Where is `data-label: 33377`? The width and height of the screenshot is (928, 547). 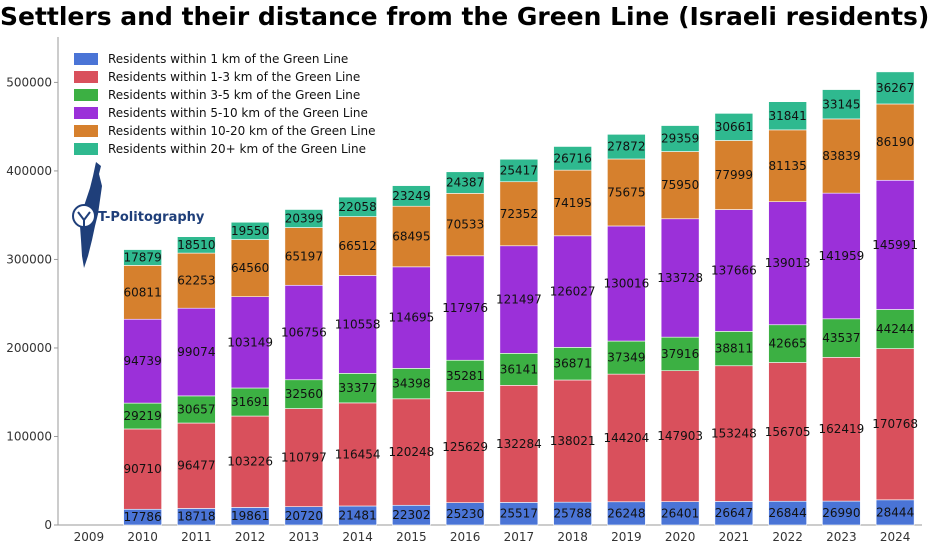 data-label: 33377 is located at coordinates (358, 388).